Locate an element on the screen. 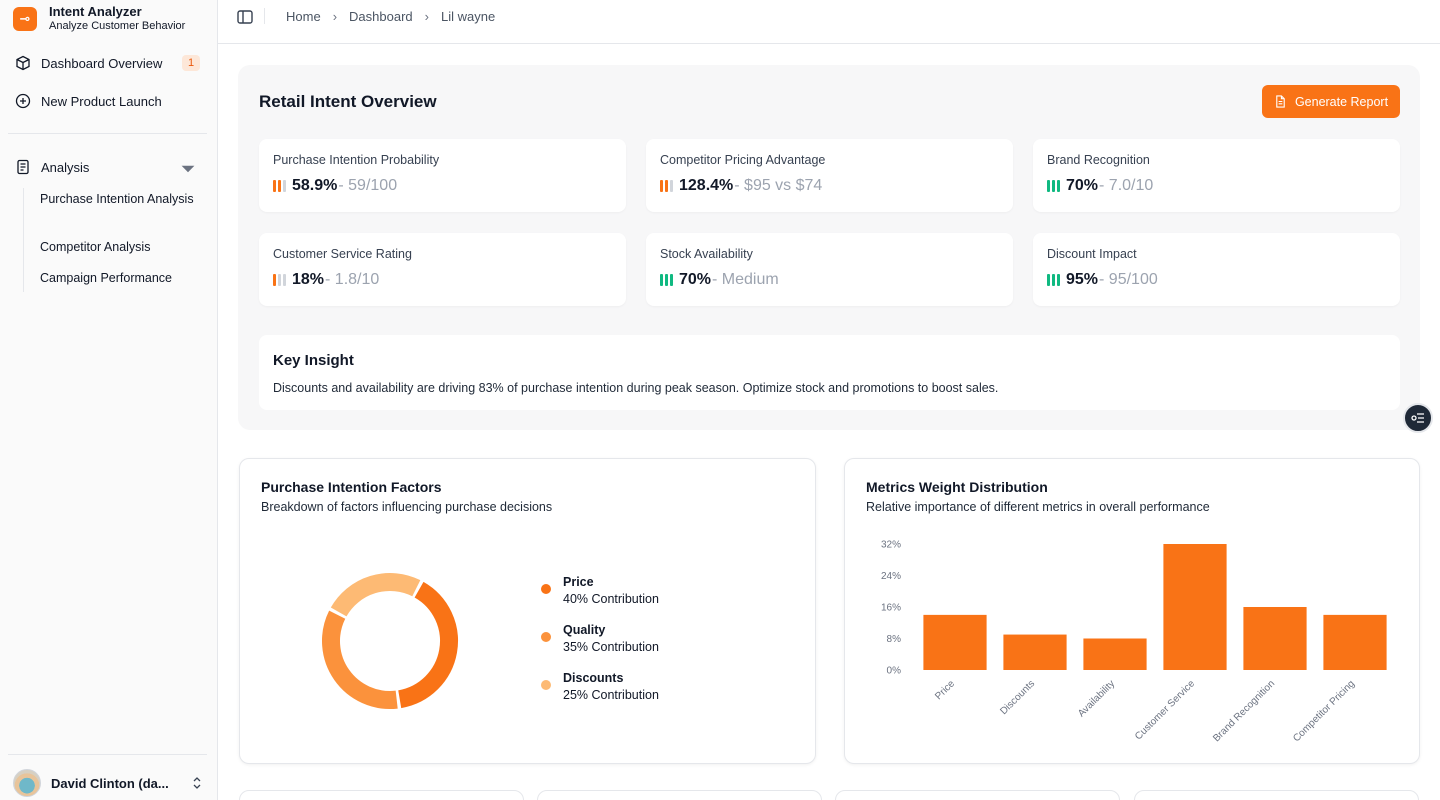 The height and width of the screenshot is (800, 1440). bar-price is located at coordinates (955, 642).